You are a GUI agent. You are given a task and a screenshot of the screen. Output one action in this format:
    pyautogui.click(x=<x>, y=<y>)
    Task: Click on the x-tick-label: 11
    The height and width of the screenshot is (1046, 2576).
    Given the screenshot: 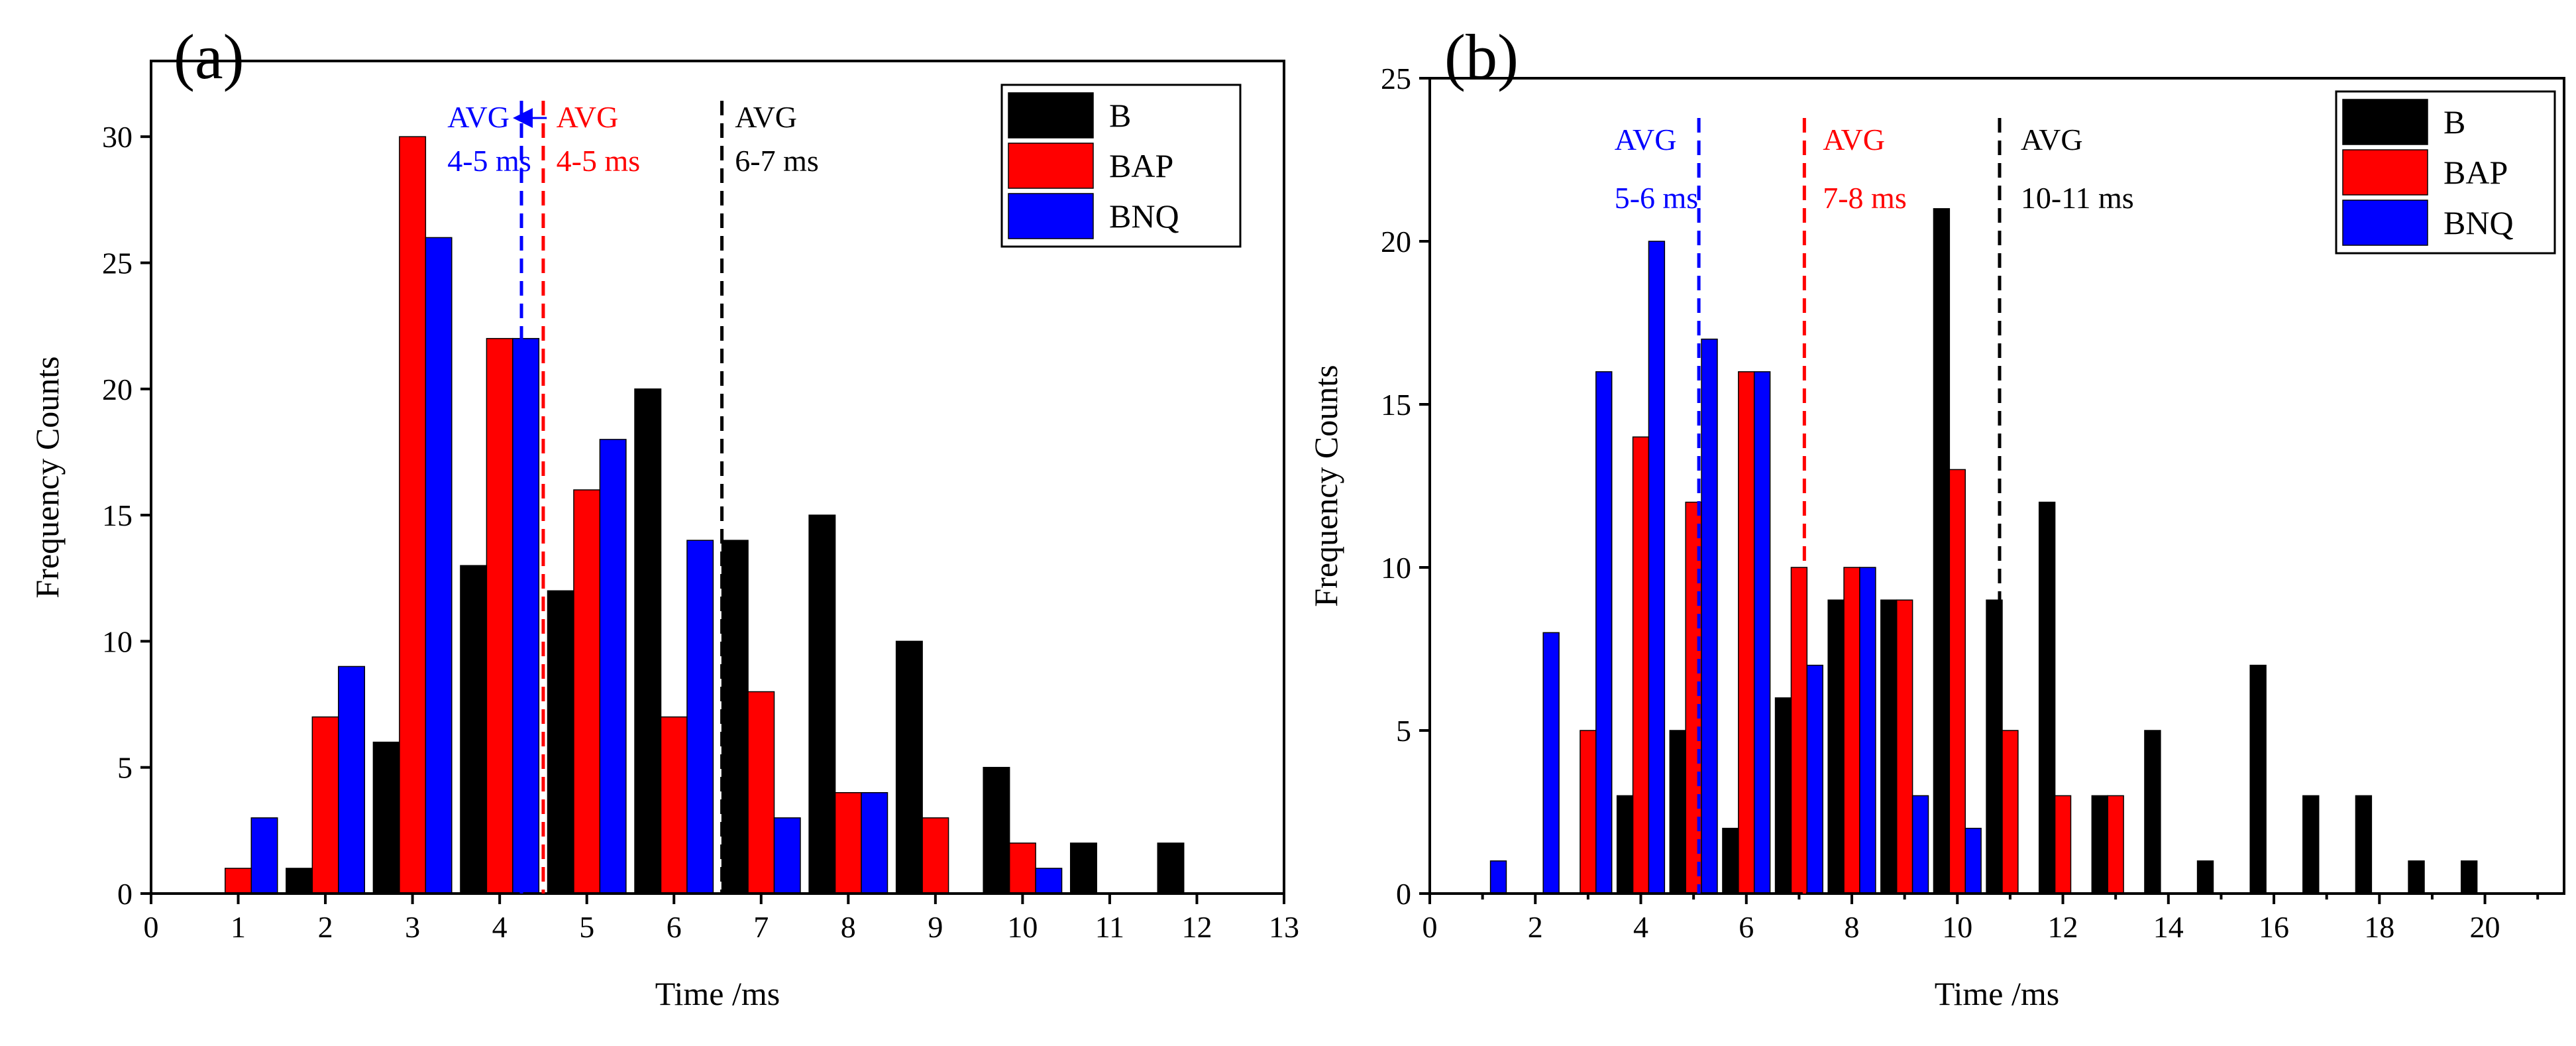 What is the action you would take?
    pyautogui.click(x=1109, y=927)
    